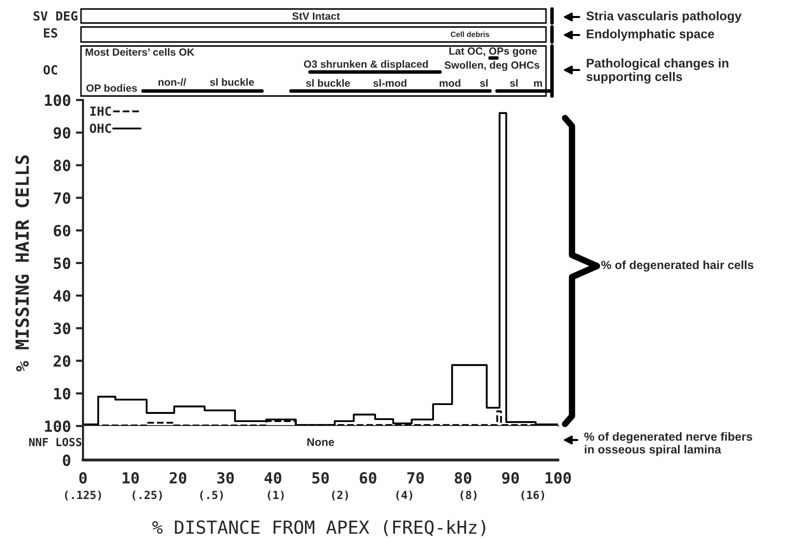 This screenshot has height=542, width=793. I want to click on x2-tick-label: (.125), so click(83, 495).